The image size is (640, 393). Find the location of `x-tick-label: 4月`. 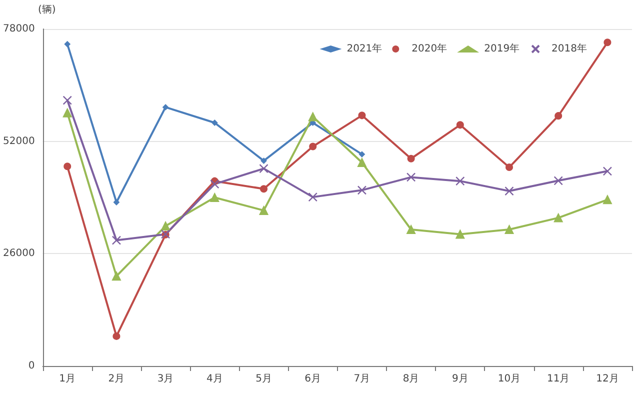

x-tick-label: 4月 is located at coordinates (214, 379).